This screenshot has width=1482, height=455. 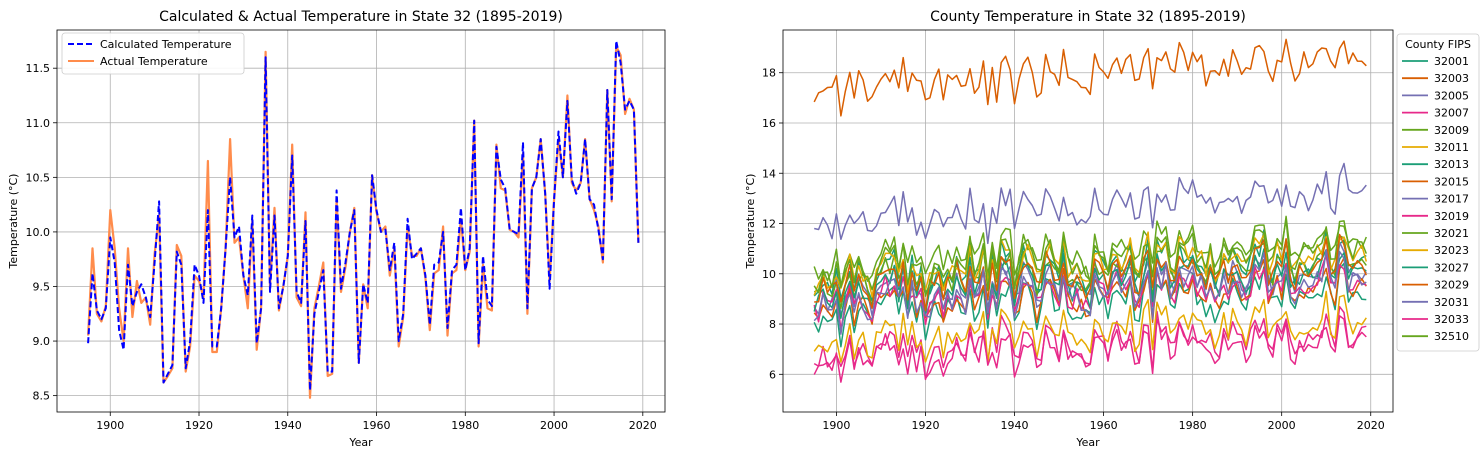 What do you see at coordinates (38, 232) in the screenshot?
I see `left-y-tick-label: 10.0` at bounding box center [38, 232].